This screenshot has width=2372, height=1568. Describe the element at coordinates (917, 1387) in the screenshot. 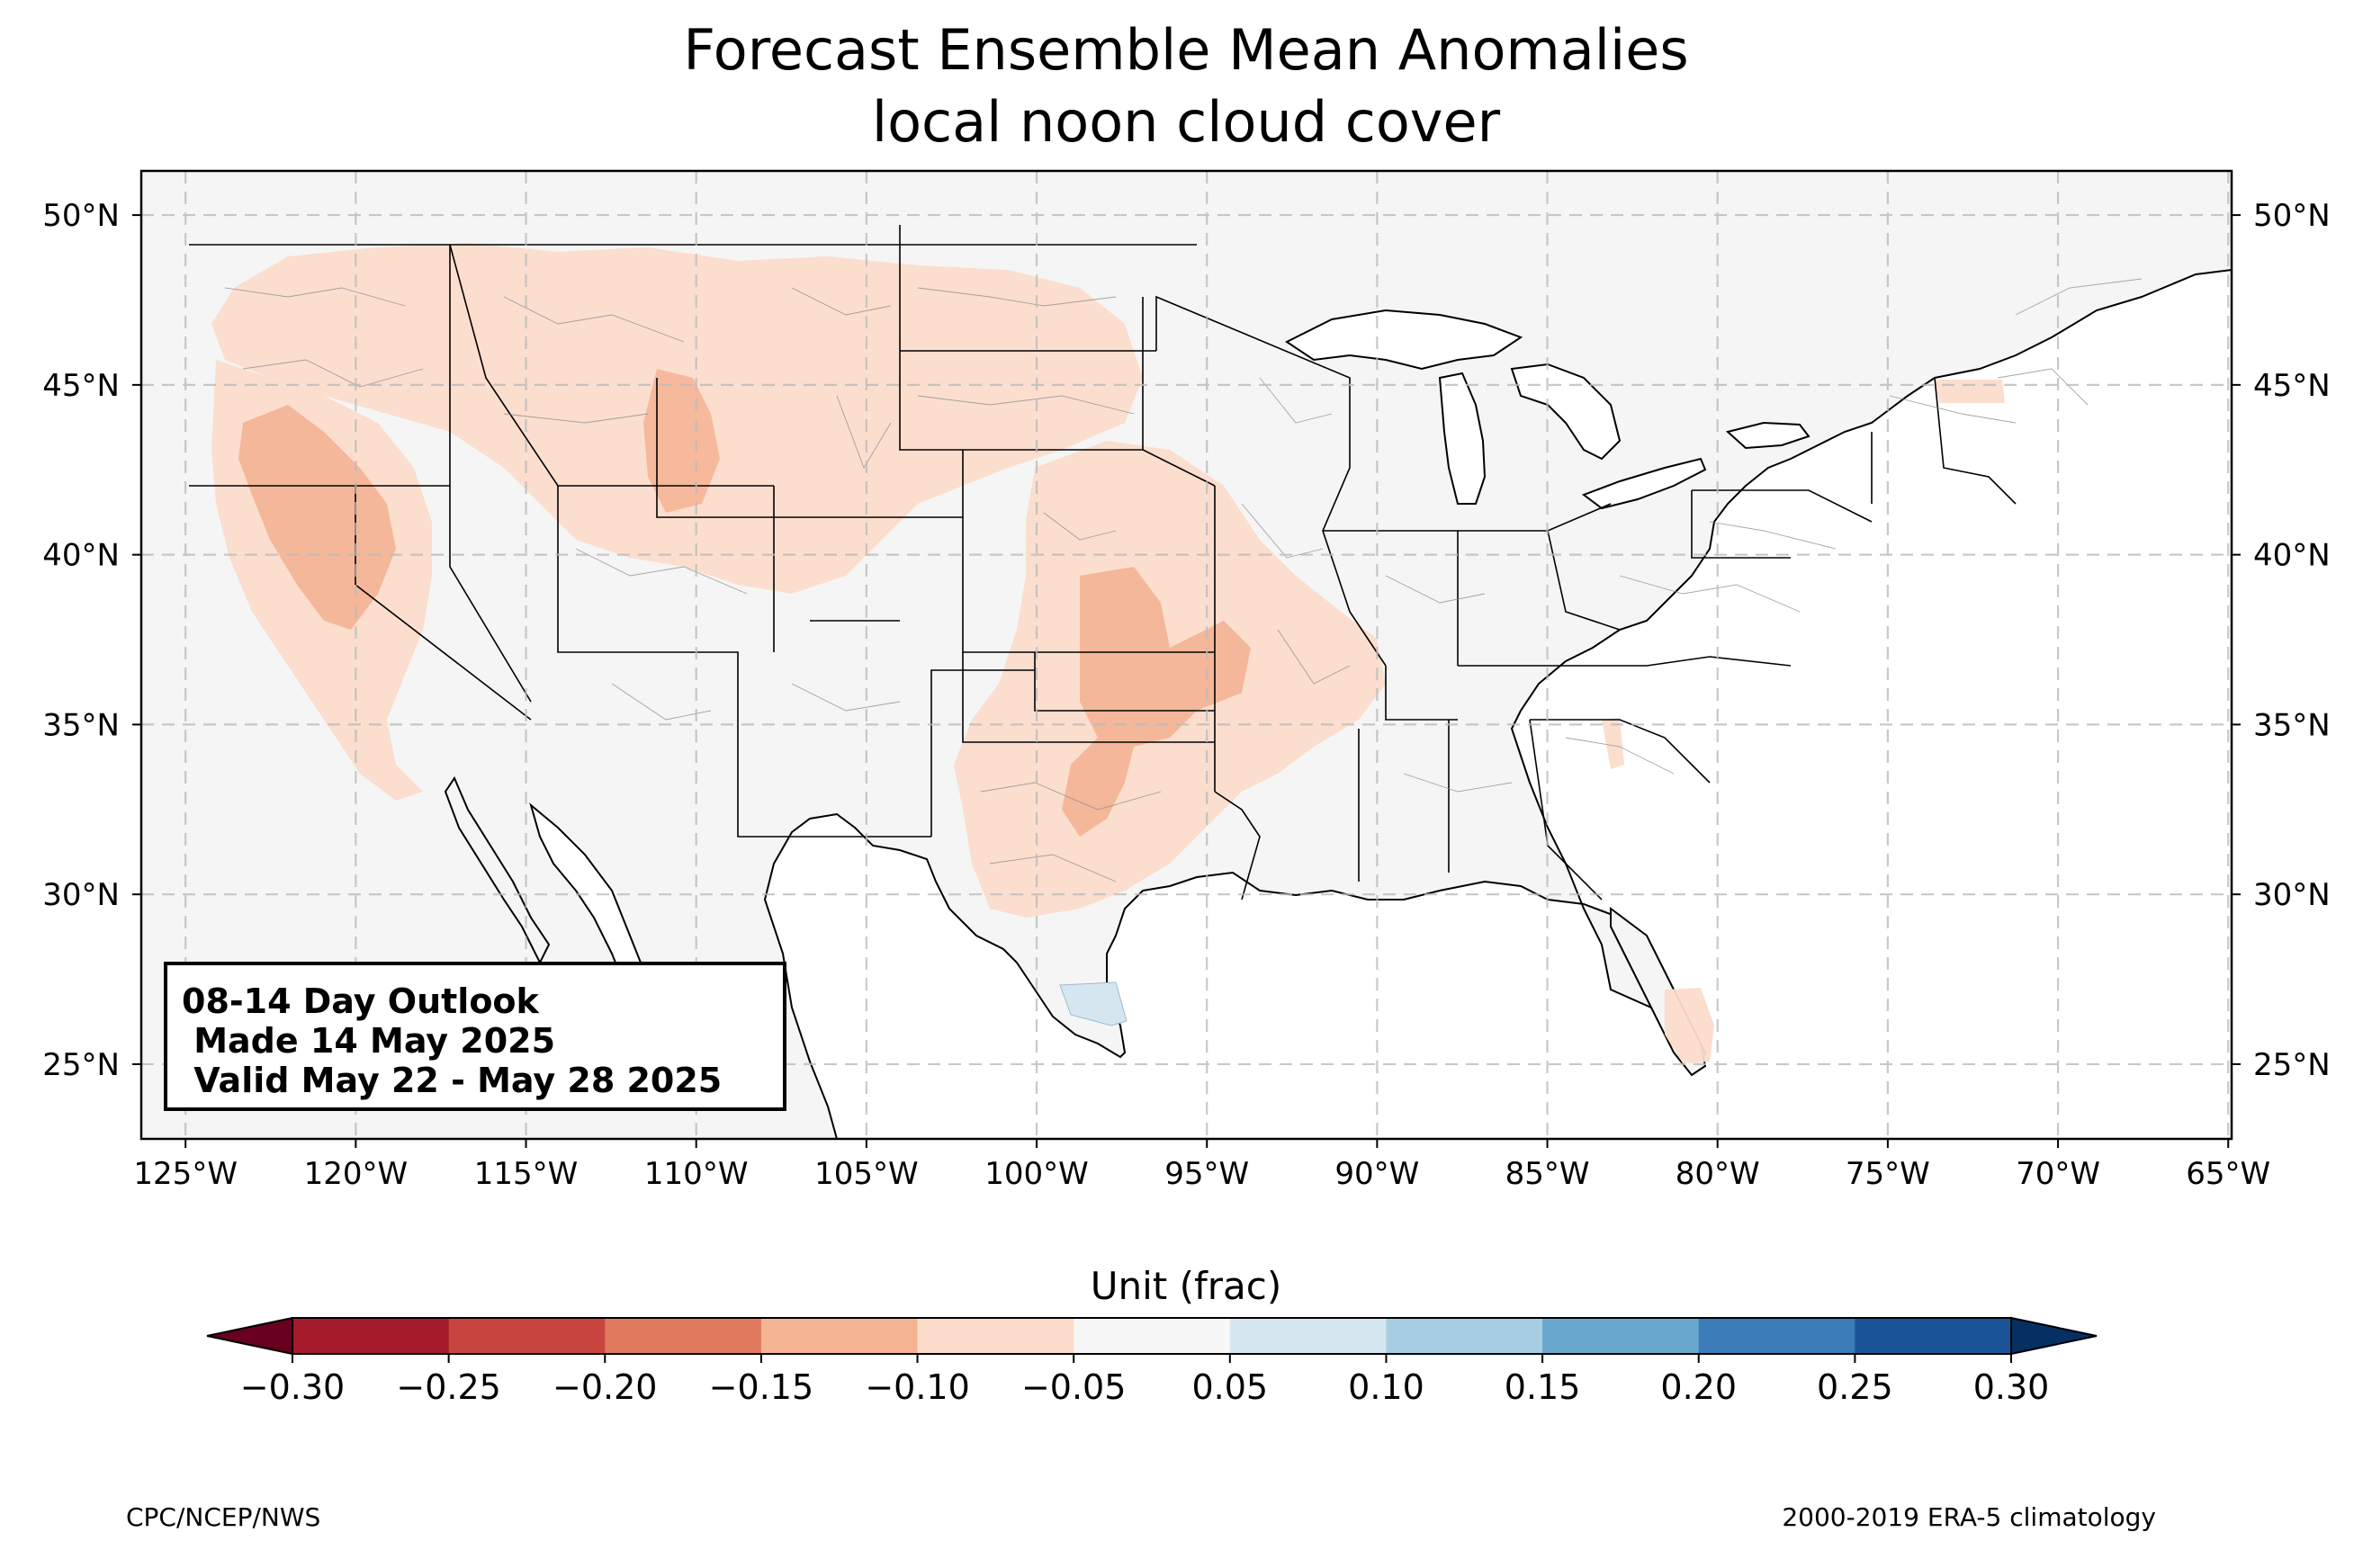

I see `colorbar-tick-label: −0.10` at that location.